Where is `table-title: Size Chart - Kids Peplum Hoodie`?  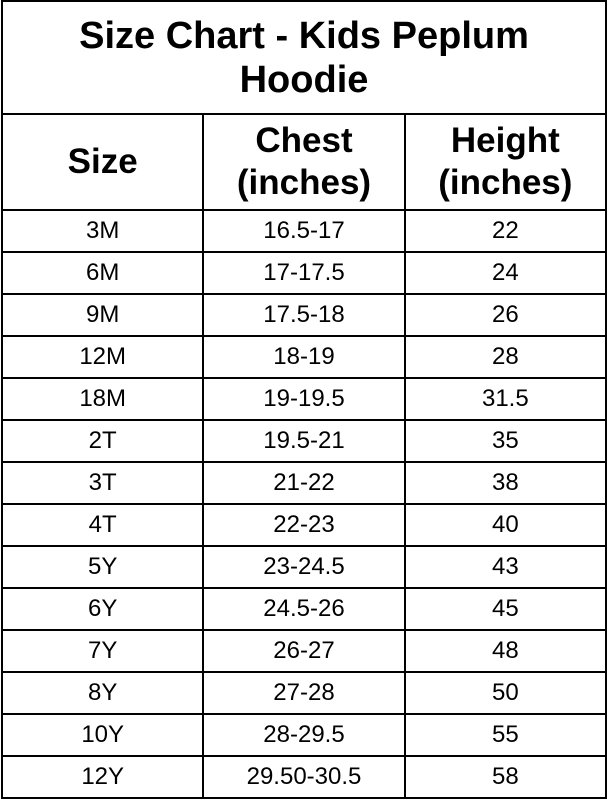
table-title: Size Chart - Kids Peplum Hoodie is located at coordinates (304, 57).